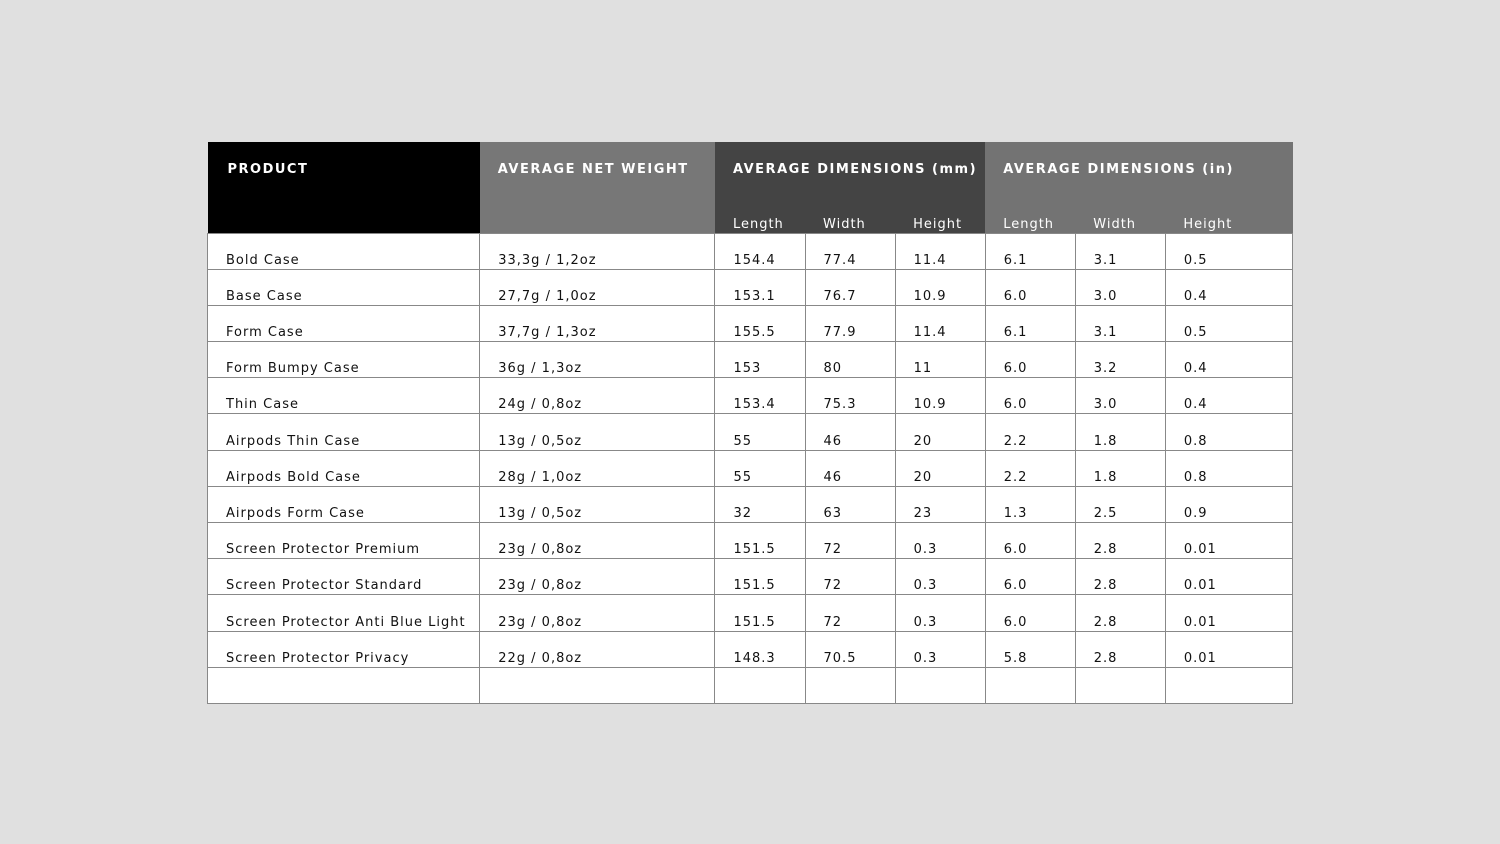 The image size is (1500, 844). Describe the element at coordinates (1120, 432) in the screenshot. I see `cell-in-width: 1.8` at that location.